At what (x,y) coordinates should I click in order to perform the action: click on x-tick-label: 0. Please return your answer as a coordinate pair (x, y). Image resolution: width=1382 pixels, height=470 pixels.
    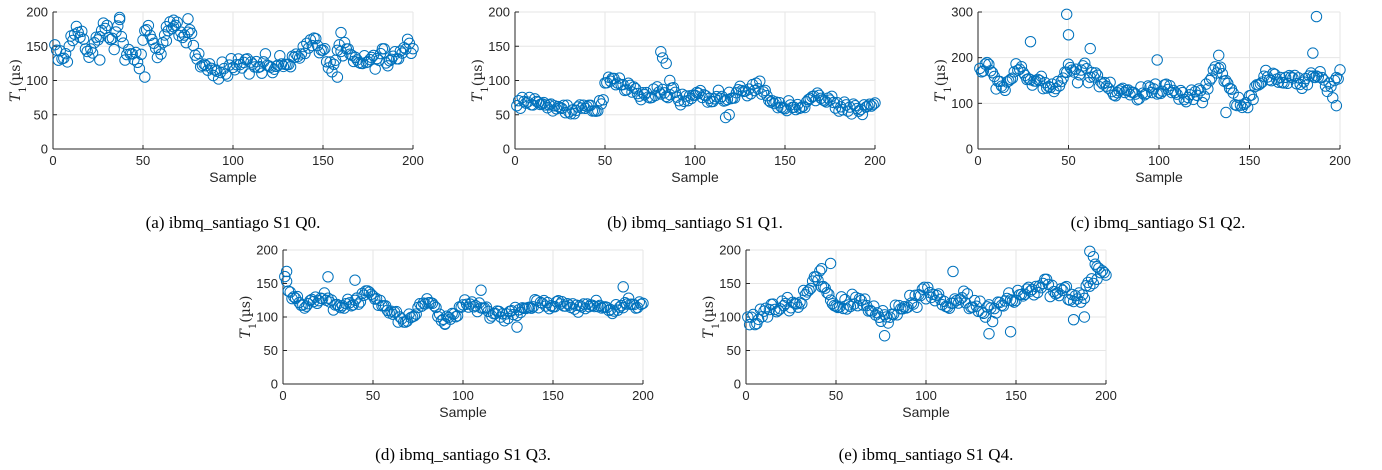
    Looking at the image, I should click on (977, 160).